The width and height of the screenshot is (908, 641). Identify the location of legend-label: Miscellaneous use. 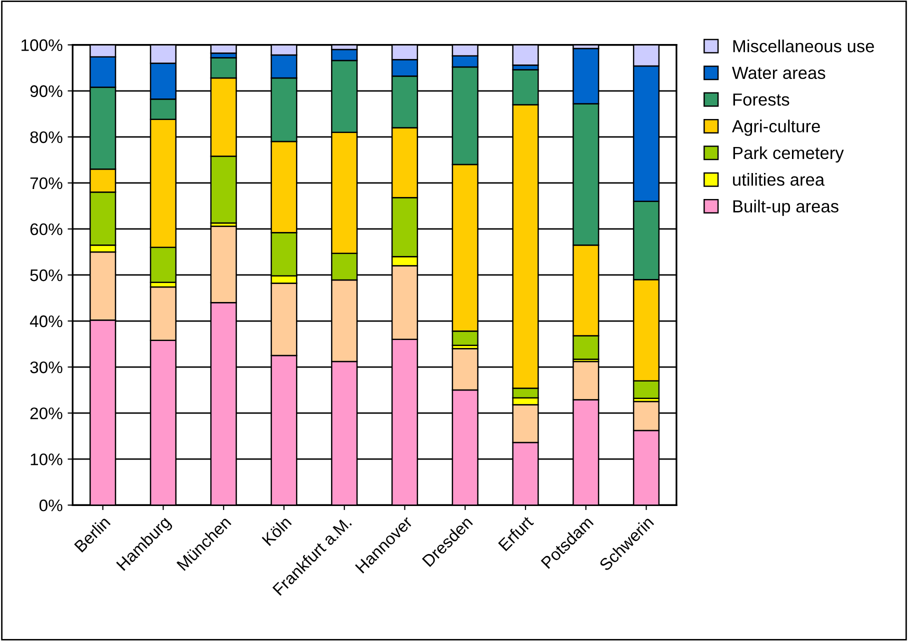
(803, 46).